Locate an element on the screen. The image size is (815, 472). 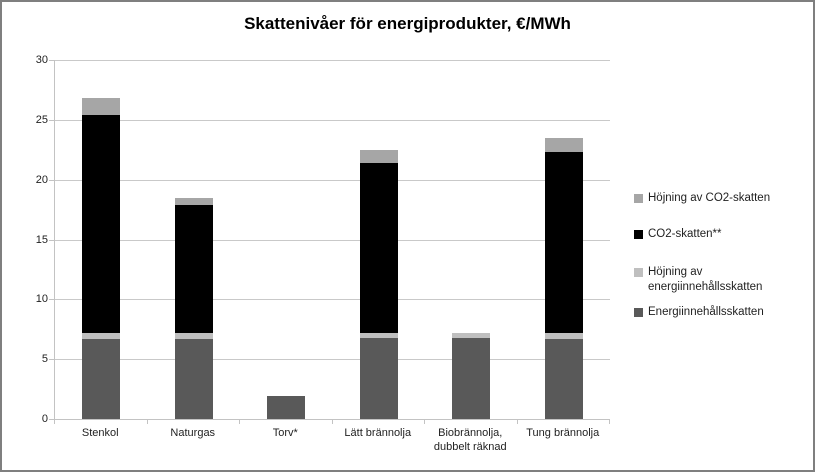
y-tick-label-25: 25 is located at coordinates (41, 119).